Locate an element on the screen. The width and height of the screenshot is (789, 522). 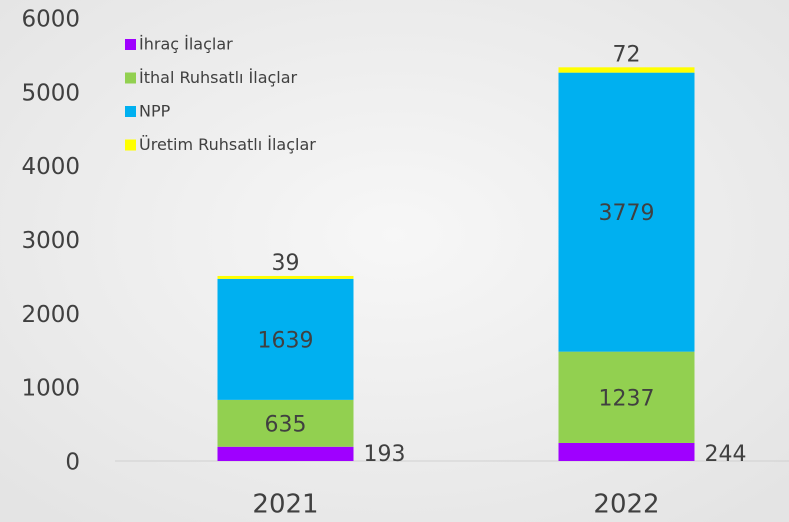
data-label: 1237 is located at coordinates (627, 398).